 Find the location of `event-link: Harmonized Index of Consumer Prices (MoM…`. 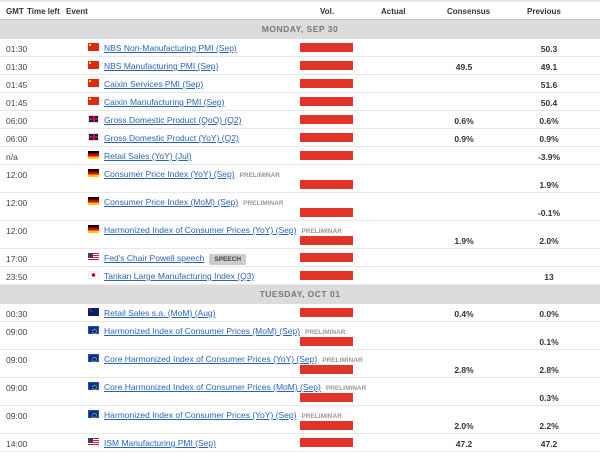

event-link: Harmonized Index of Consumer Prices (MoM… is located at coordinates (225, 331).